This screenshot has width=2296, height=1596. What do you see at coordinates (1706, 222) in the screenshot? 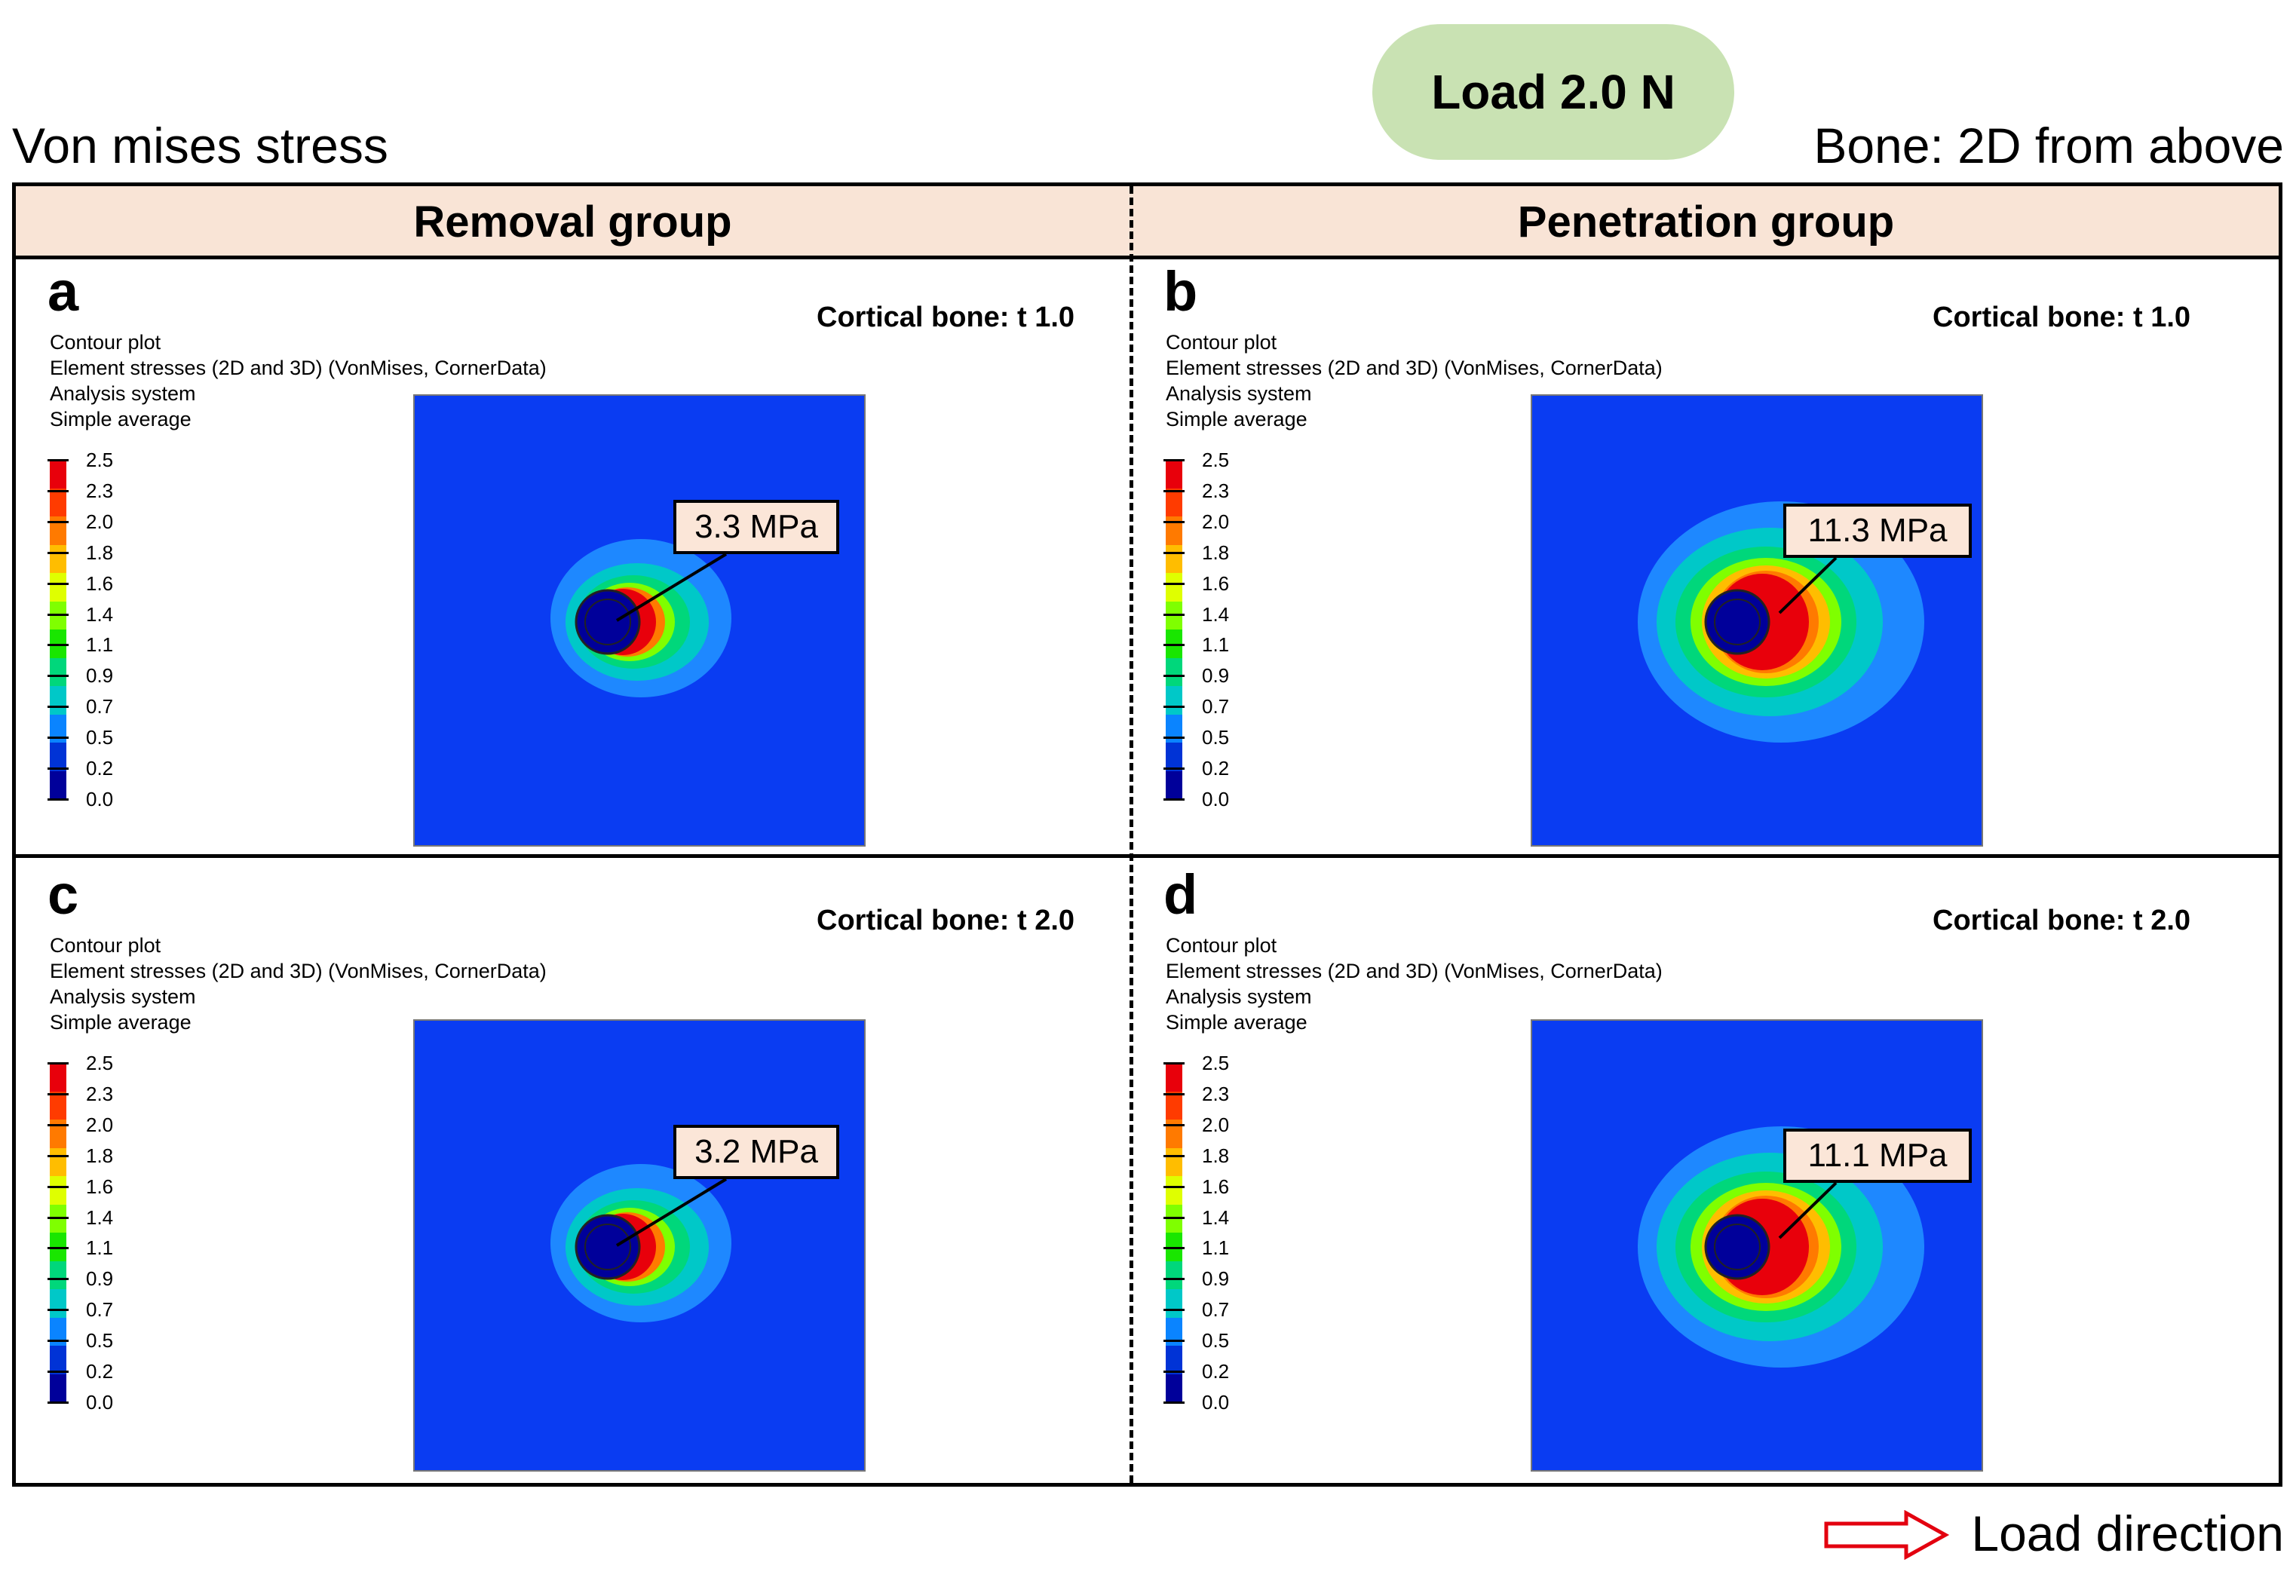
I see `column-header-penetration: Penetration group` at bounding box center [1706, 222].